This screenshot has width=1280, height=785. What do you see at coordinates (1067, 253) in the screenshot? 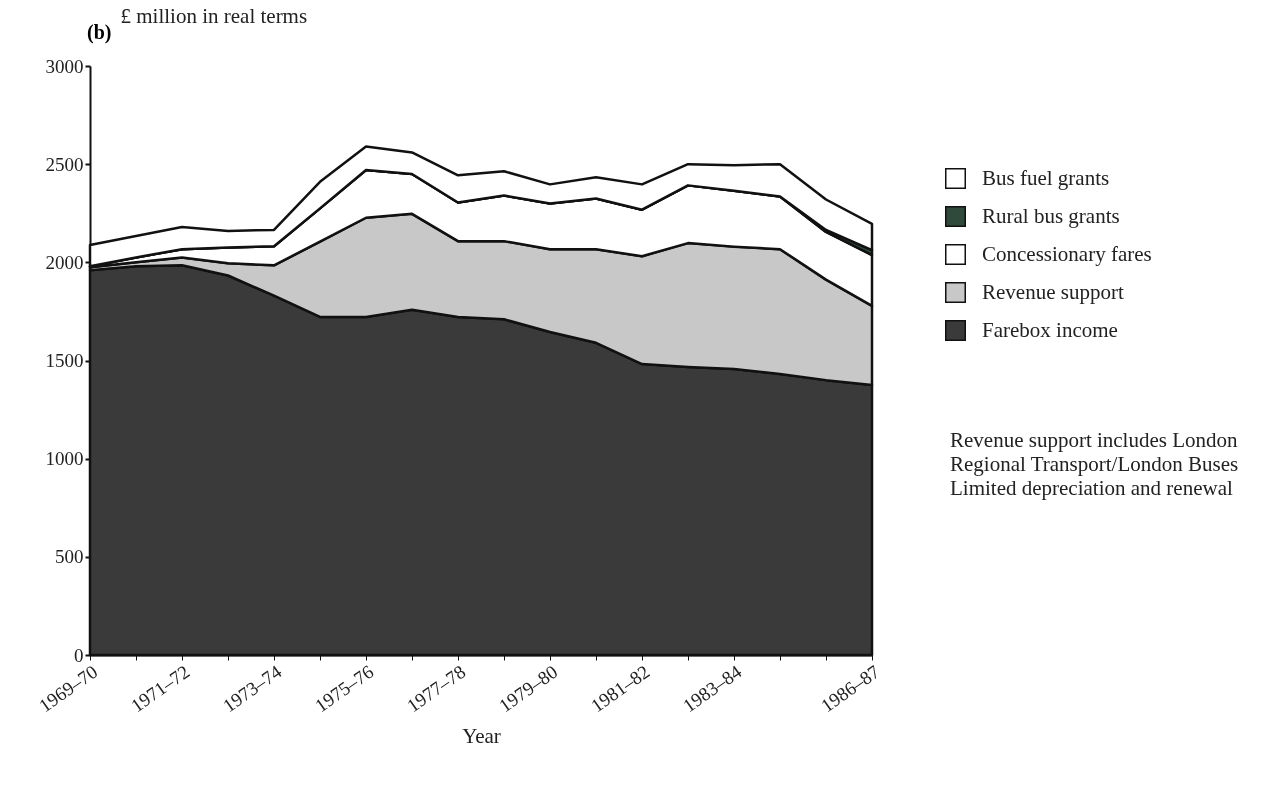
I see `legend-label: Concessionary fares` at bounding box center [1067, 253].